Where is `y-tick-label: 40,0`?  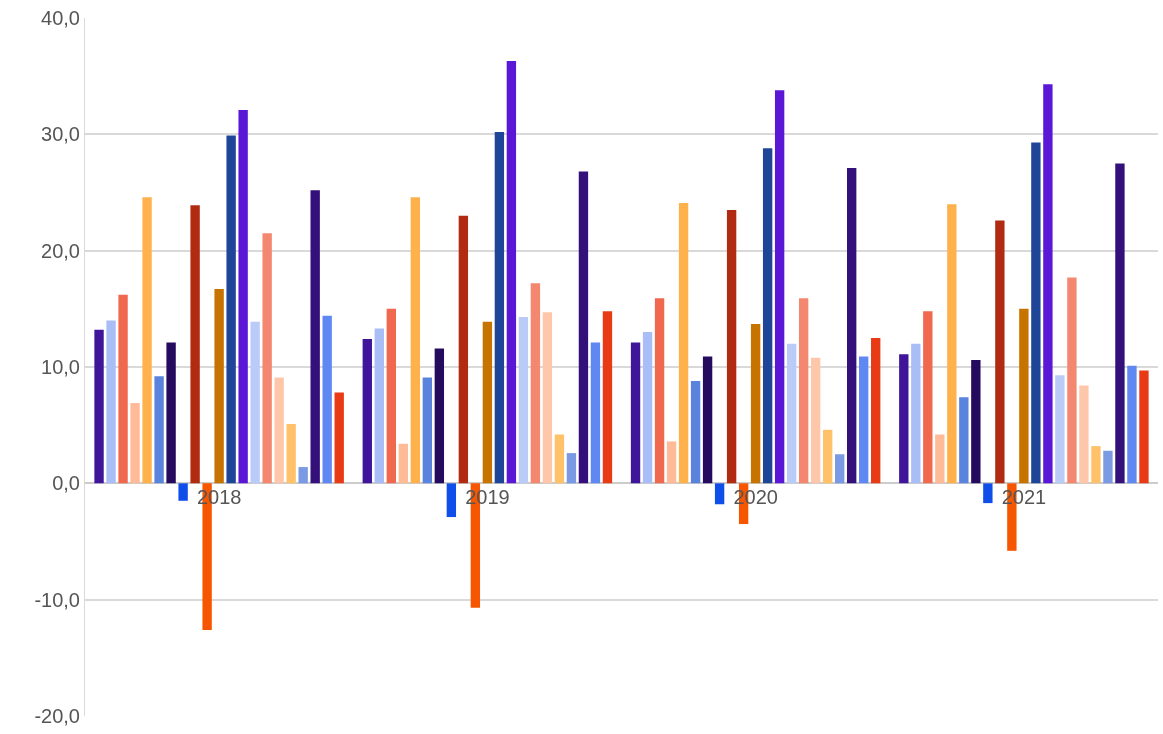 y-tick-label: 40,0 is located at coordinates (60, 18).